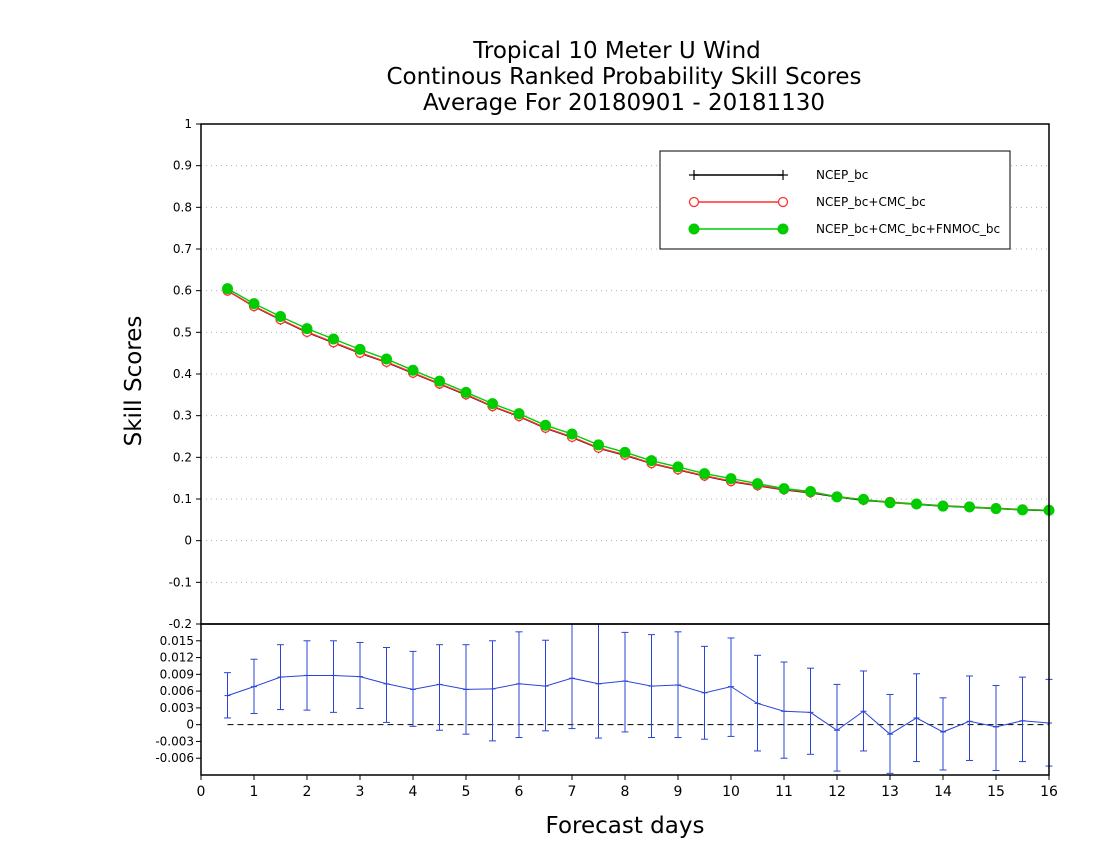  I want to click on legend-label: NCEP_bc, so click(842, 175).